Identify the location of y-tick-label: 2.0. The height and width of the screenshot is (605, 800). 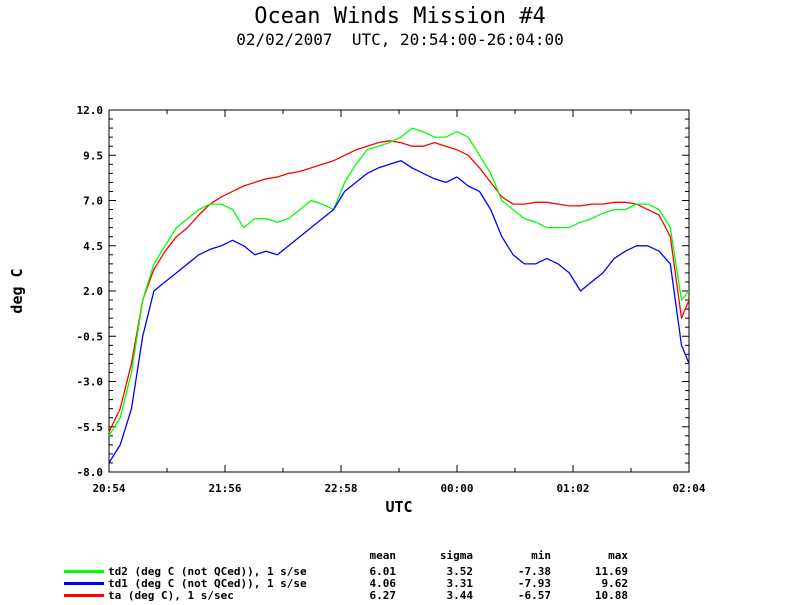
(93, 291).